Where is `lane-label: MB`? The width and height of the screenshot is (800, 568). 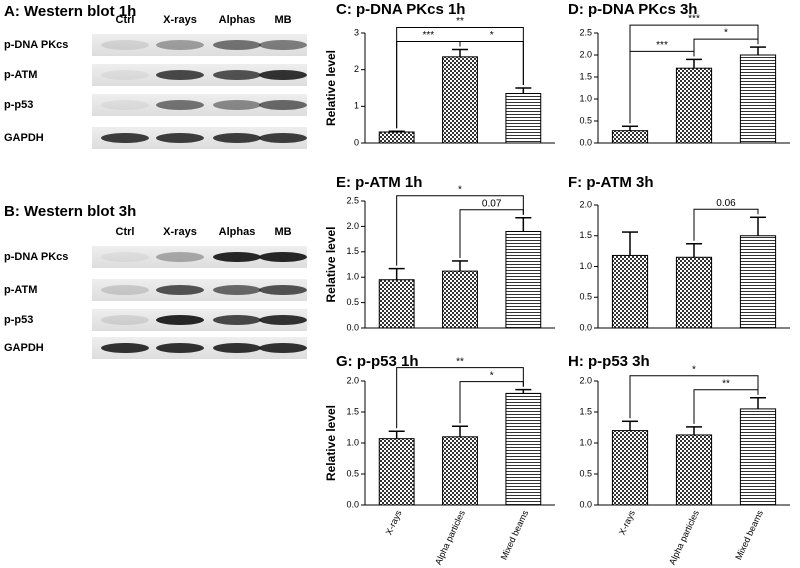
lane-label: MB is located at coordinates (282, 20).